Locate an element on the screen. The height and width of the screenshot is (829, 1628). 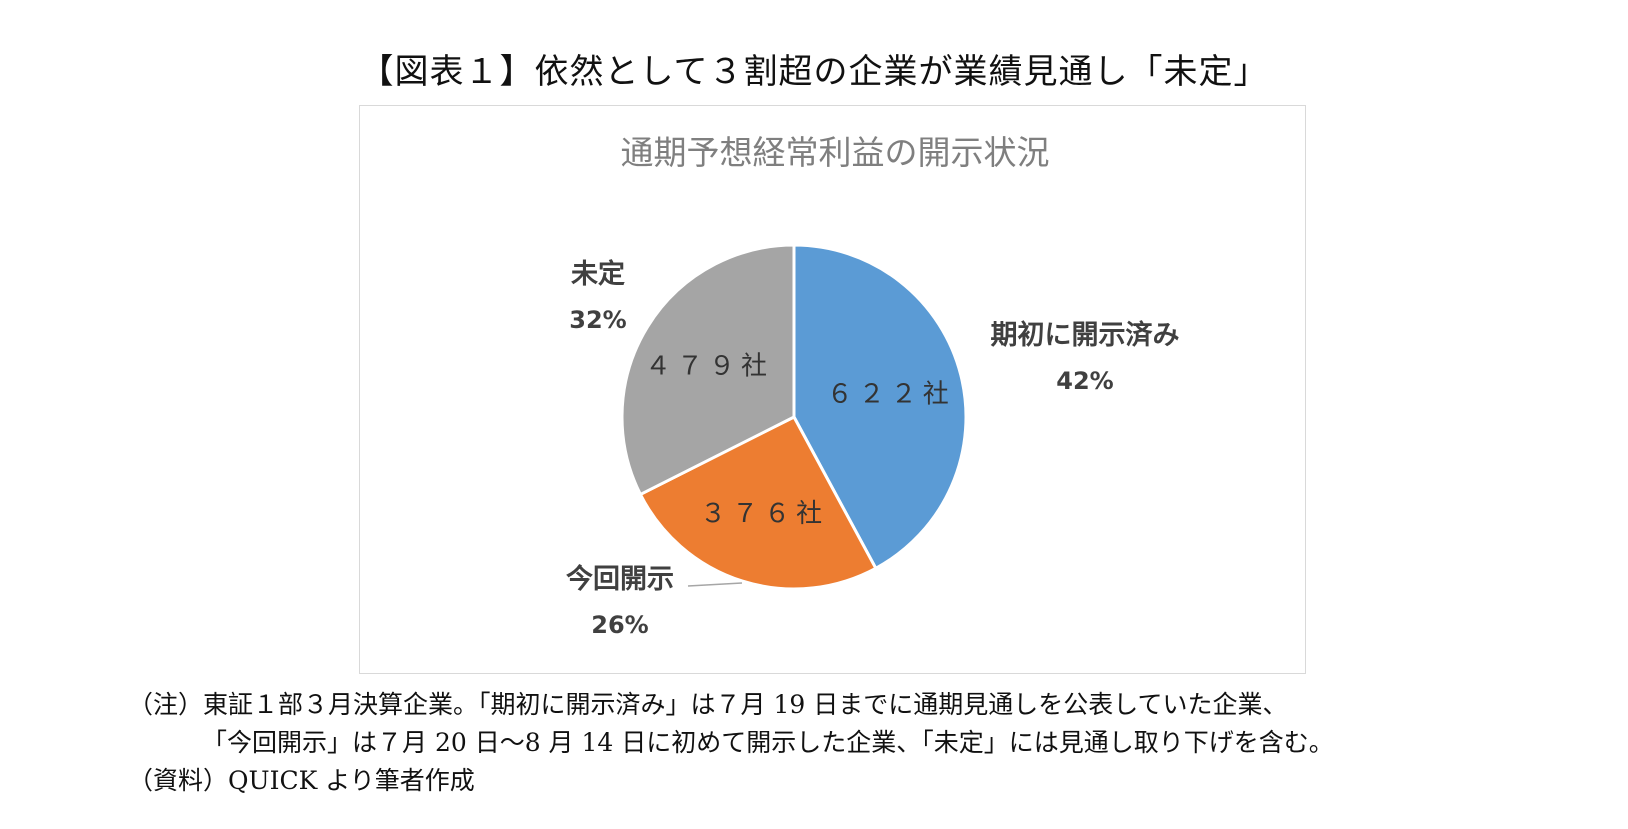
slice-count-label: ６２２社 is located at coordinates (891, 395).